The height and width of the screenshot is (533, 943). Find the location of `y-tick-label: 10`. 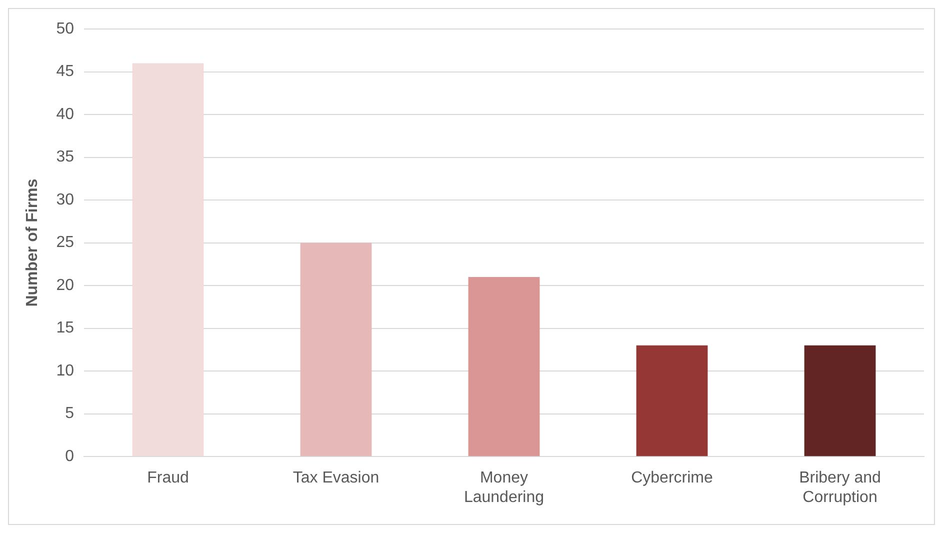

y-tick-label: 10 is located at coordinates (65, 371).